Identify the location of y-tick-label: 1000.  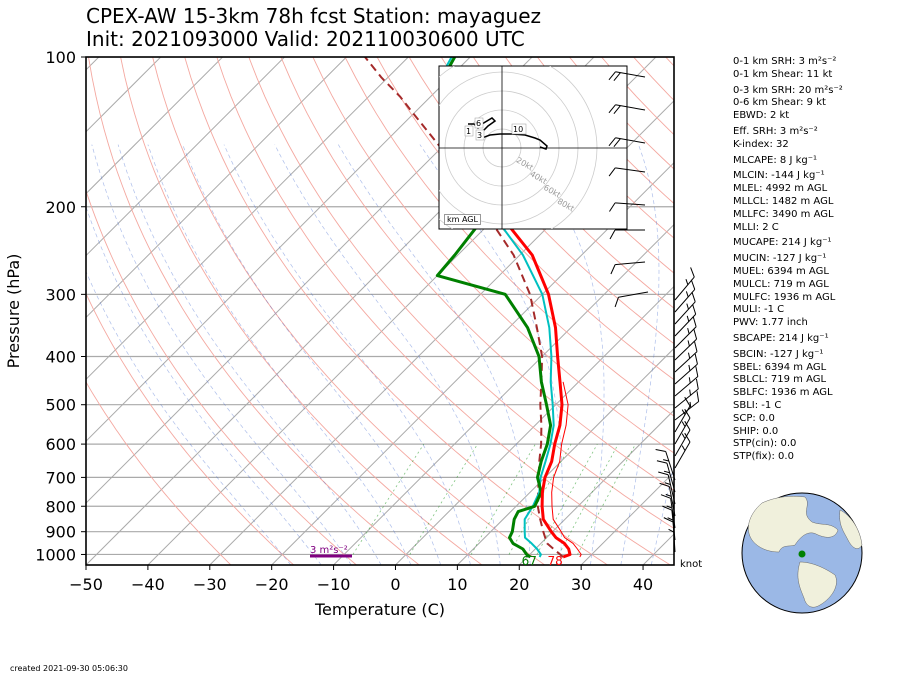
(55, 554).